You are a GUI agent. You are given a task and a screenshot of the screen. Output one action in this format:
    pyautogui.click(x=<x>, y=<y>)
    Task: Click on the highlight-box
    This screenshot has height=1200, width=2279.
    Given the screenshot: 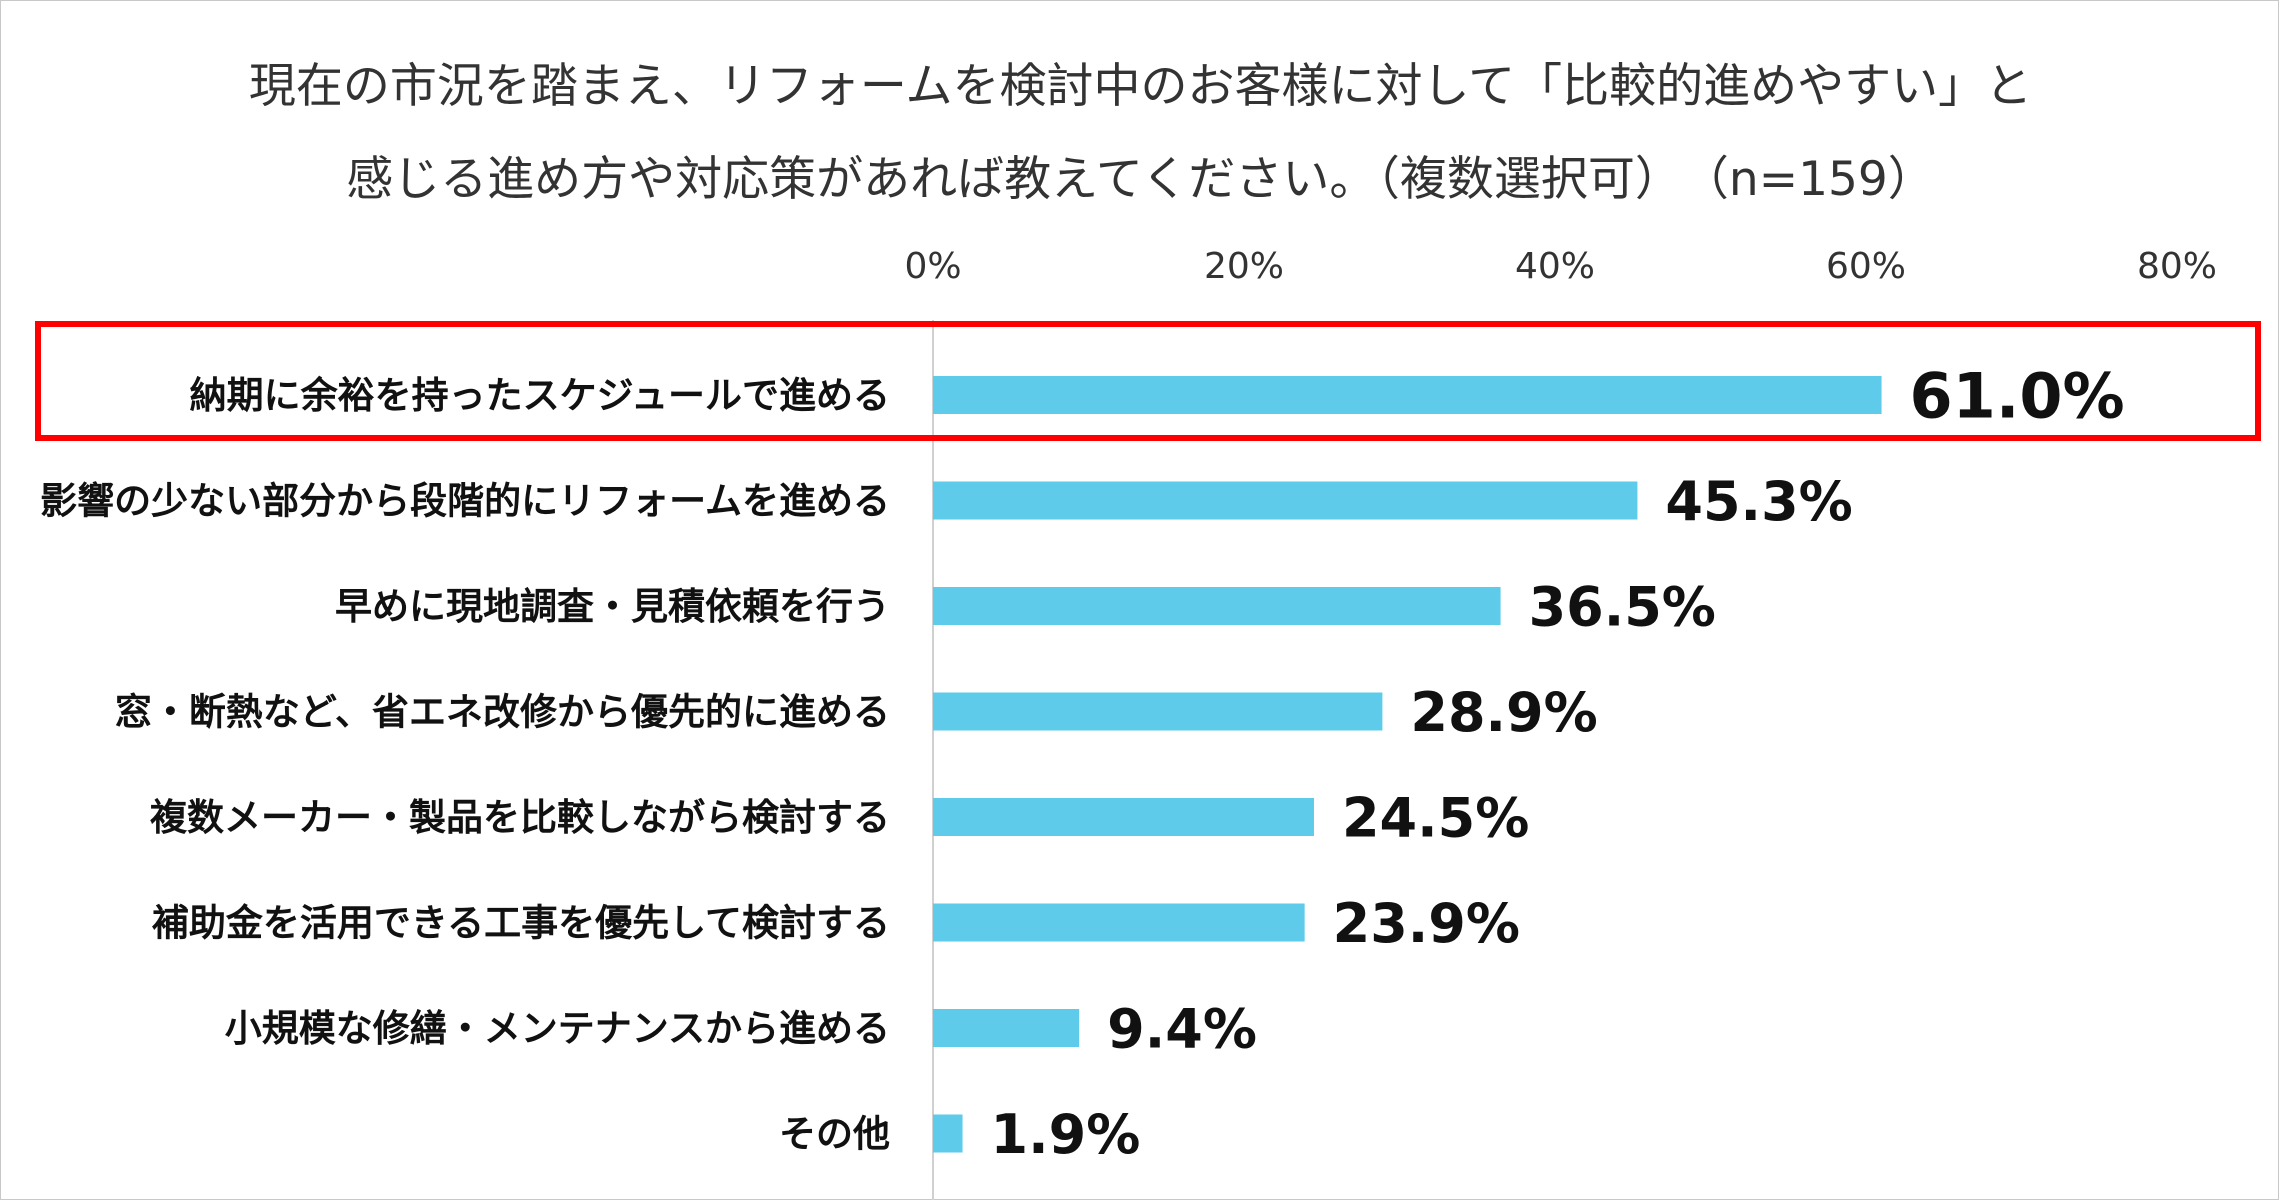 What is the action you would take?
    pyautogui.click(x=1148, y=381)
    